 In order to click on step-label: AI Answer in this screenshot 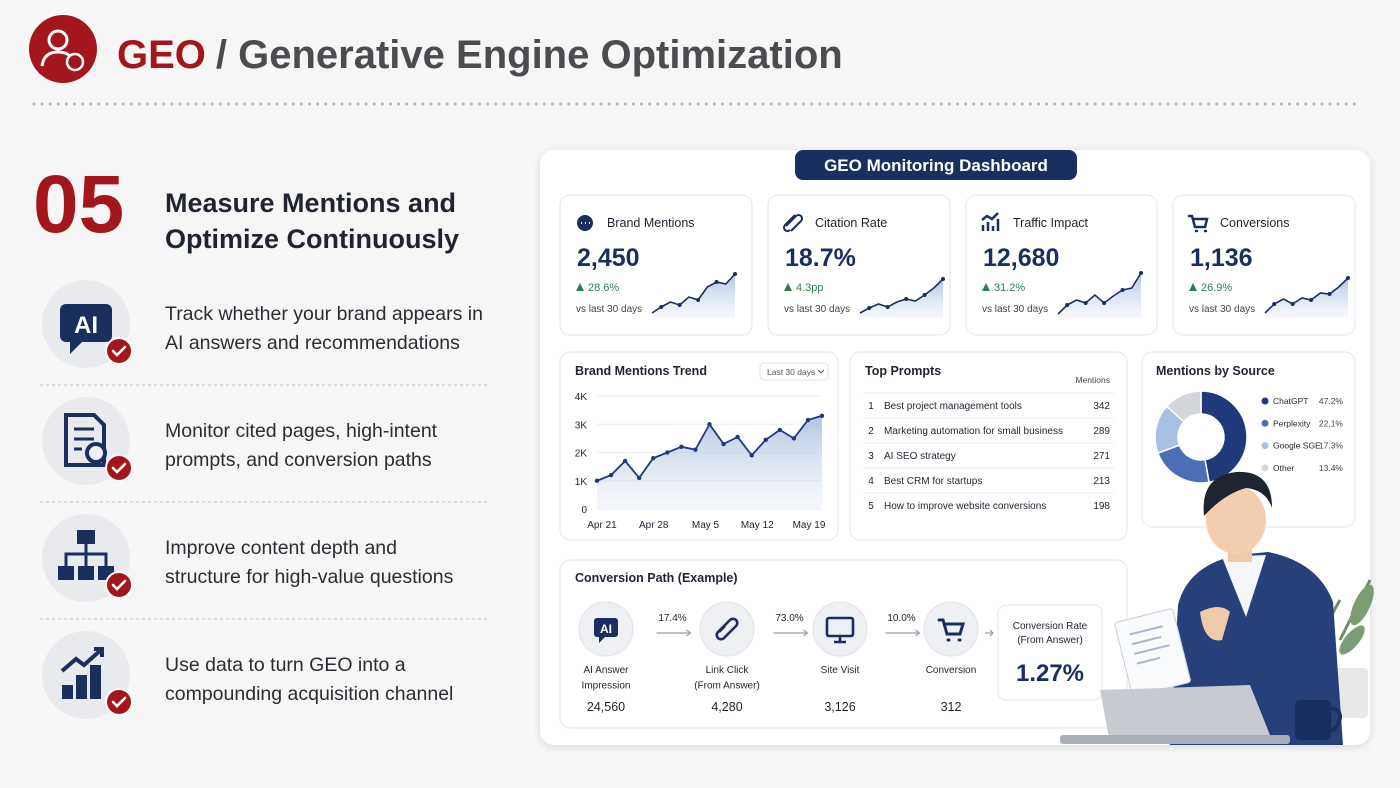, I will do `click(606, 670)`.